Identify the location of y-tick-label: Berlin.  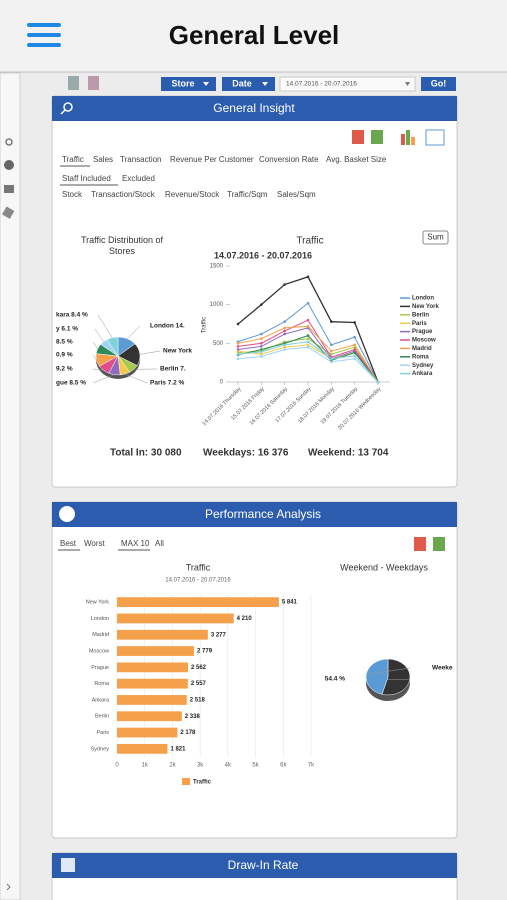
(102, 717).